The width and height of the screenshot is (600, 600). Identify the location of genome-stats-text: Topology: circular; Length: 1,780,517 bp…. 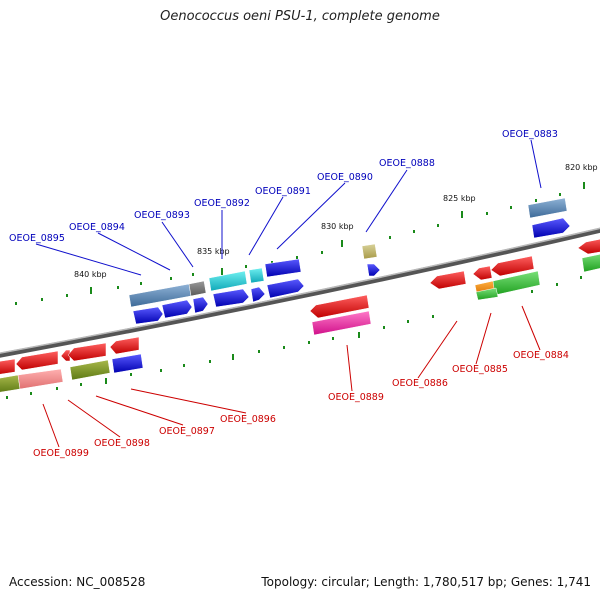
(426, 582).